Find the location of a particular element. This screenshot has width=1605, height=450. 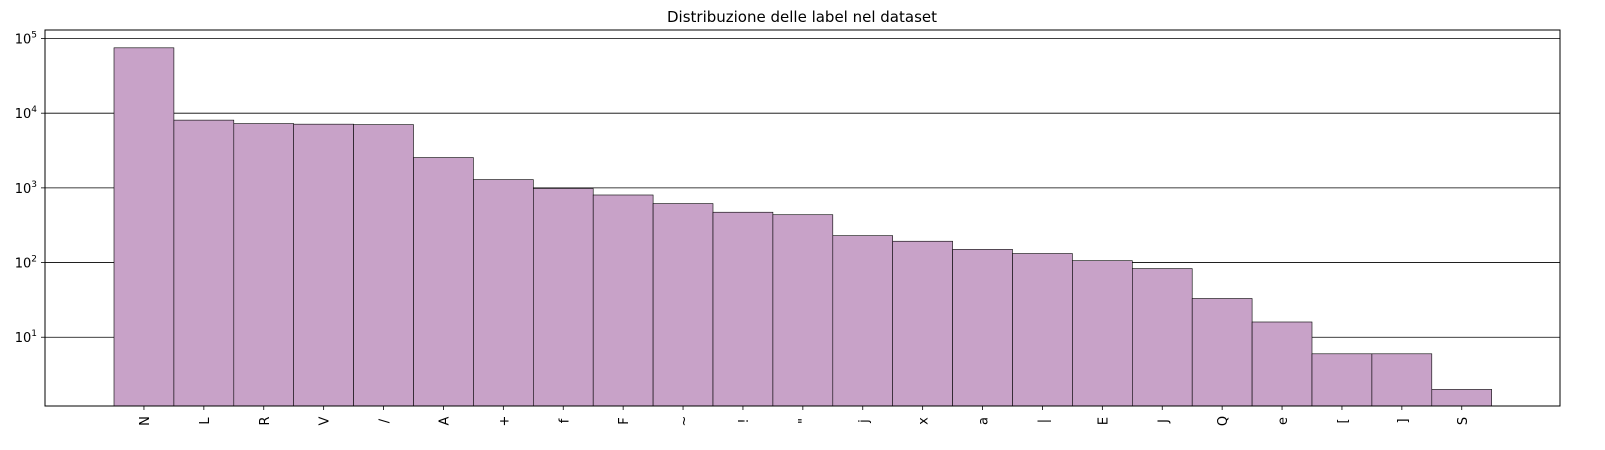

x-tick-label: J is located at coordinates (1163, 421).